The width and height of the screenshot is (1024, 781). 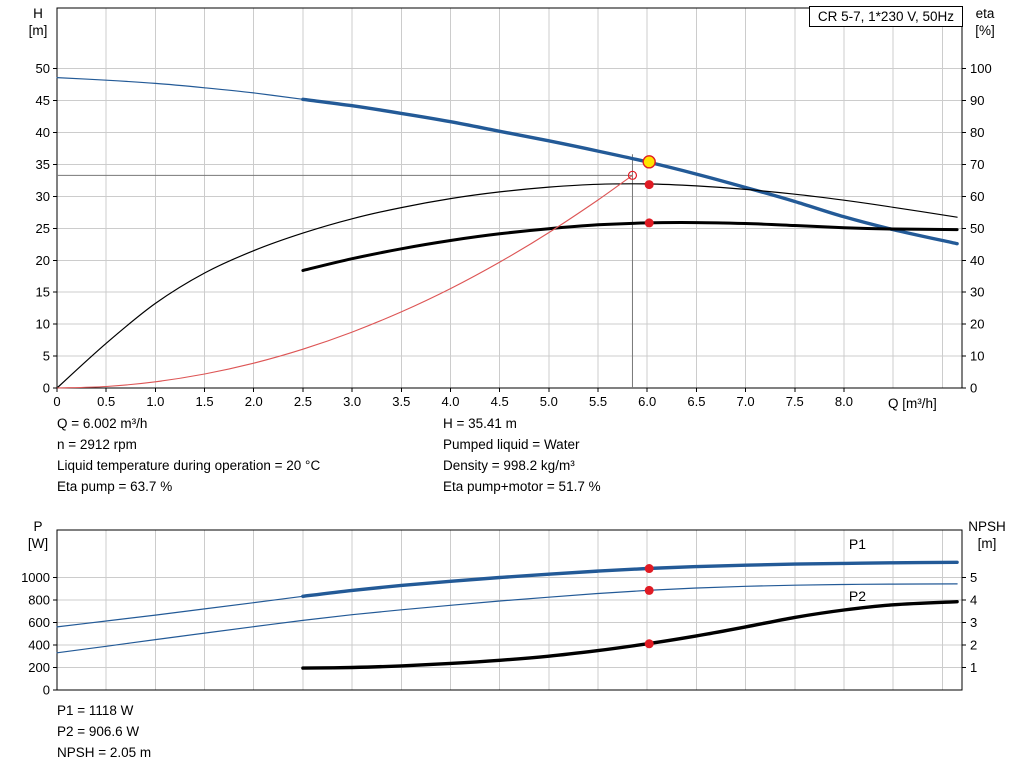 I want to click on tick-label-left: 20, so click(x=43, y=260).